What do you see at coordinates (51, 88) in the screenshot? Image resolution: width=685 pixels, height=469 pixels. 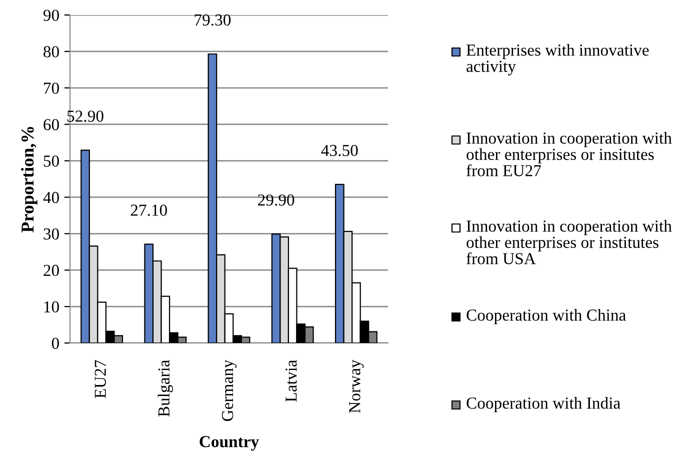 I see `y-tick-label: 70` at bounding box center [51, 88].